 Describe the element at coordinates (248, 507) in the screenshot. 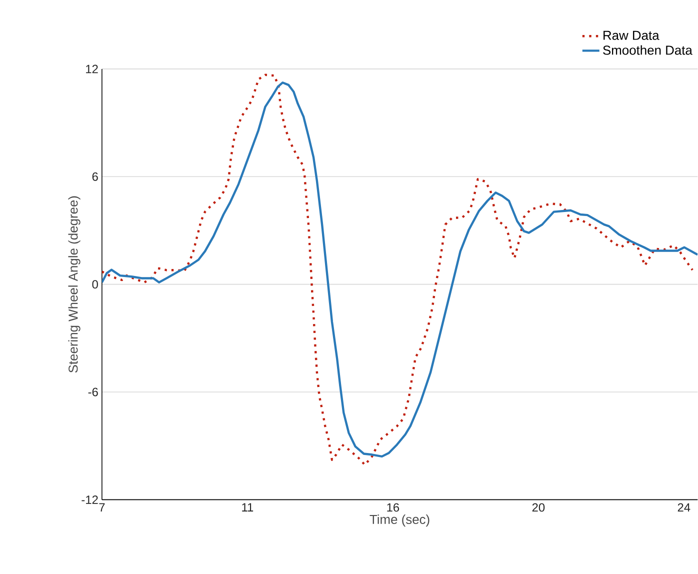

I see `x-tick-label: 11` at that location.